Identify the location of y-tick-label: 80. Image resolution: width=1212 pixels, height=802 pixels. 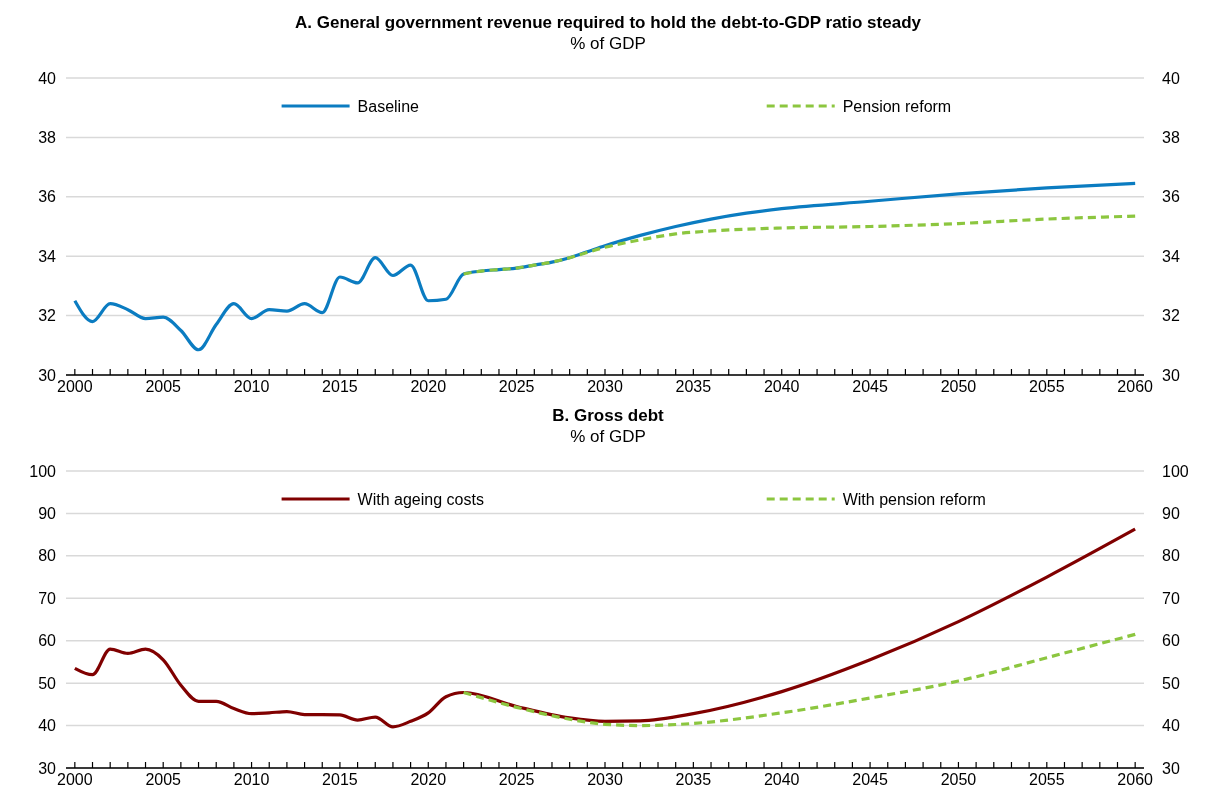
(47, 556).